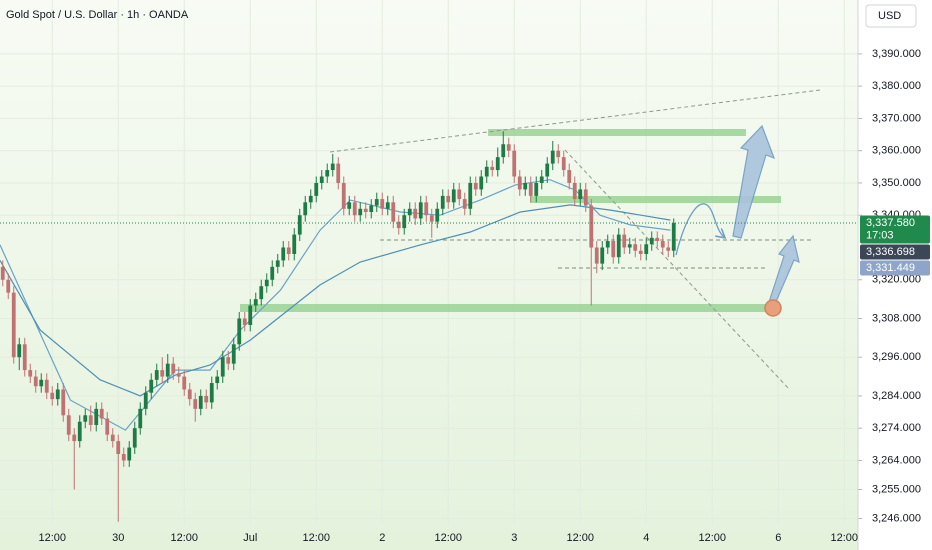 The width and height of the screenshot is (932, 550). What do you see at coordinates (896, 489) in the screenshot?
I see `y-tick-label: 3,255.000` at bounding box center [896, 489].